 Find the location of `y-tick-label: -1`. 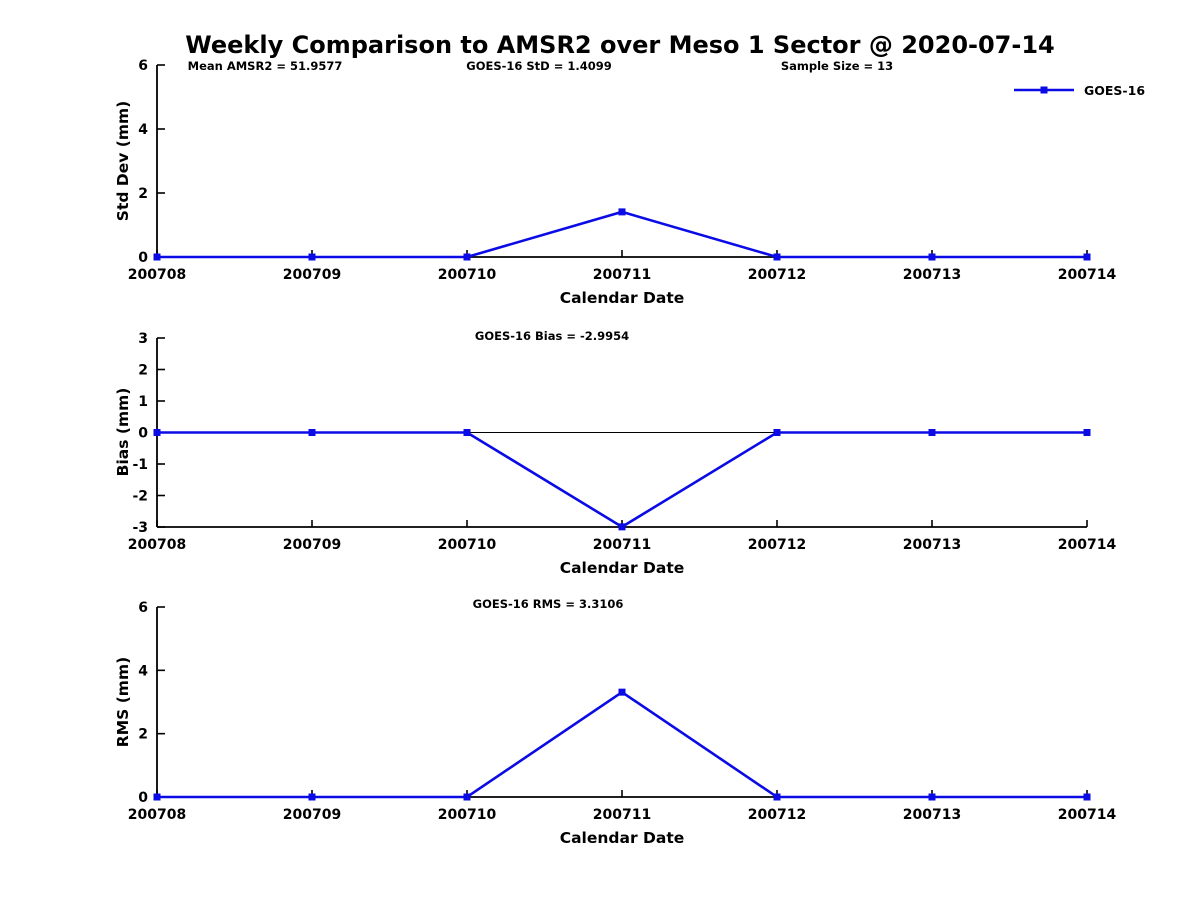

y-tick-label: -1 is located at coordinates (140, 465).